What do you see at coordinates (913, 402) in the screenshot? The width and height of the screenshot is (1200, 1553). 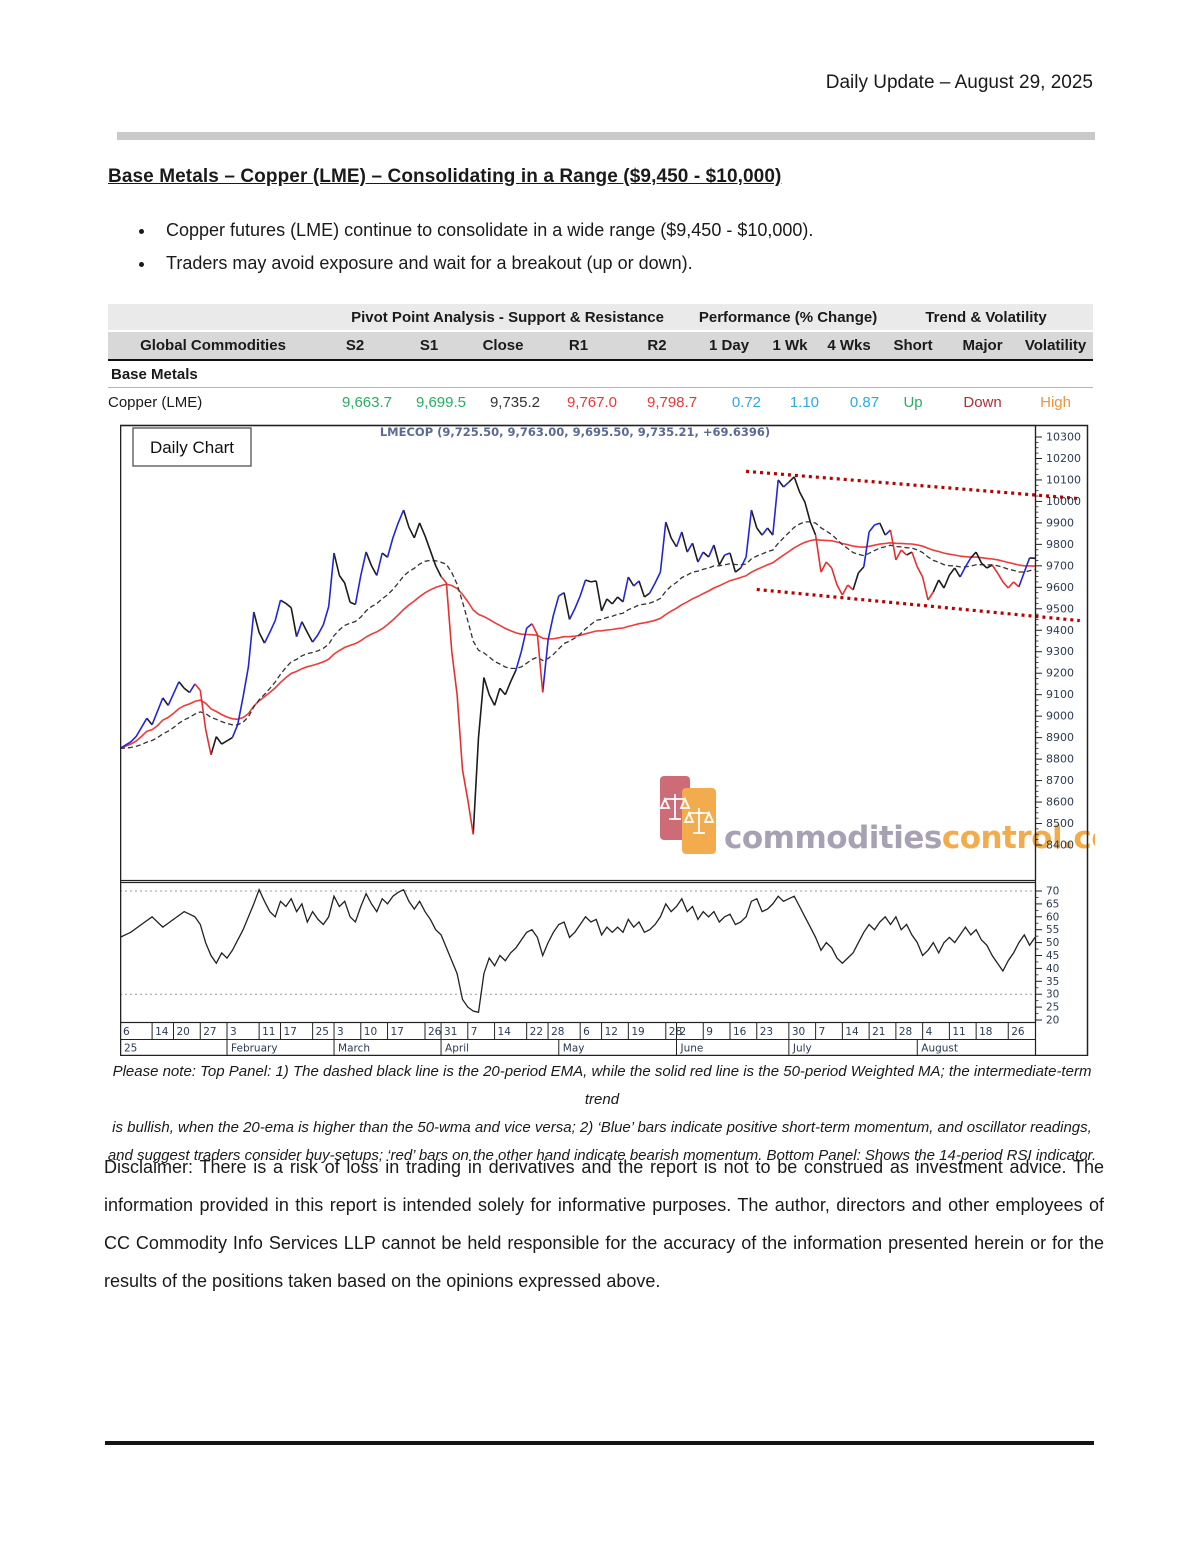 I see `table-cell-r0-c9: Up` at bounding box center [913, 402].